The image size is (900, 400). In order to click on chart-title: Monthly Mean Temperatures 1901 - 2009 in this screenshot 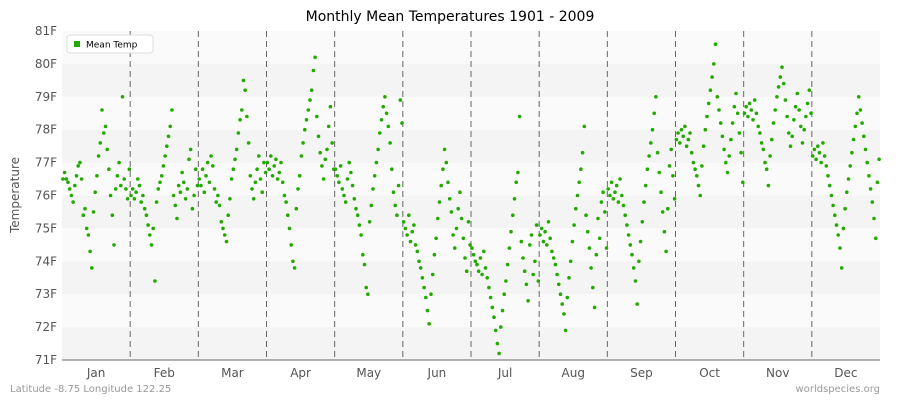, I will do `click(450, 17)`.